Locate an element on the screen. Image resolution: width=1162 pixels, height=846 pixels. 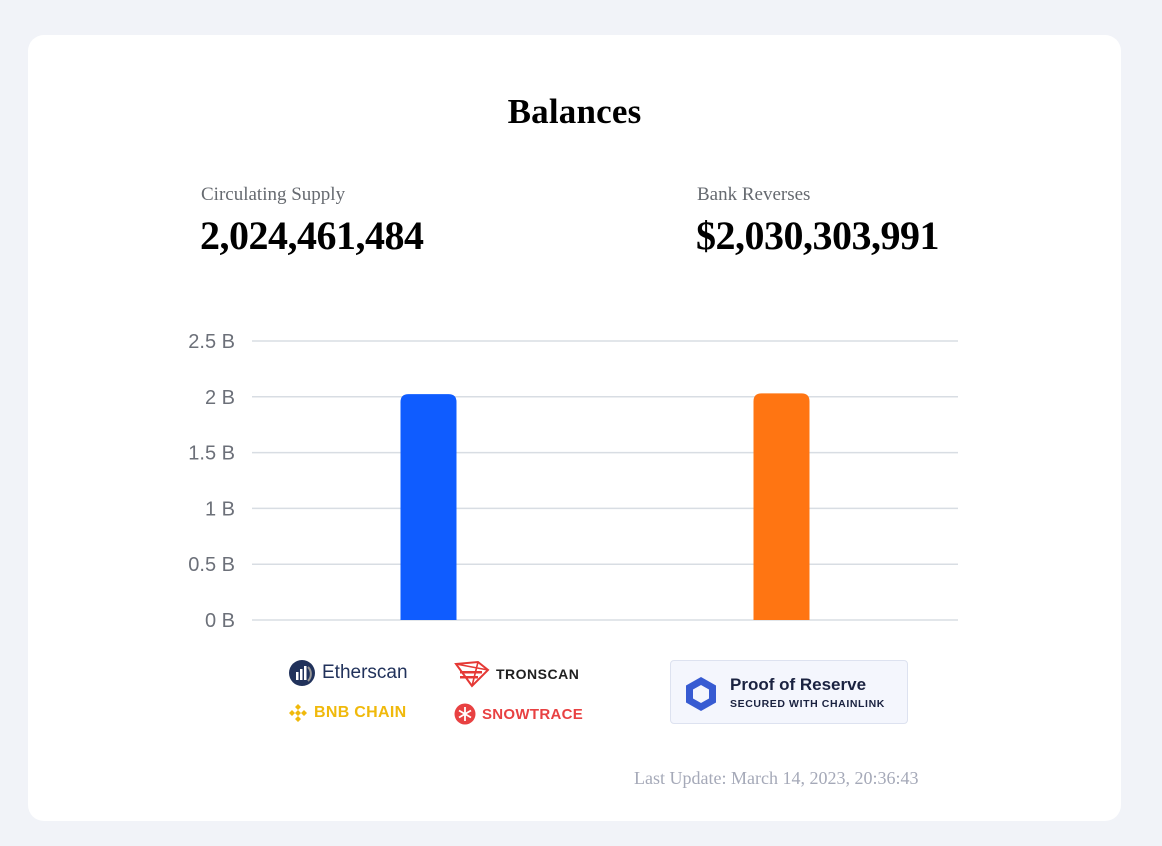
y-tick-label: 0 B is located at coordinates (220, 621).